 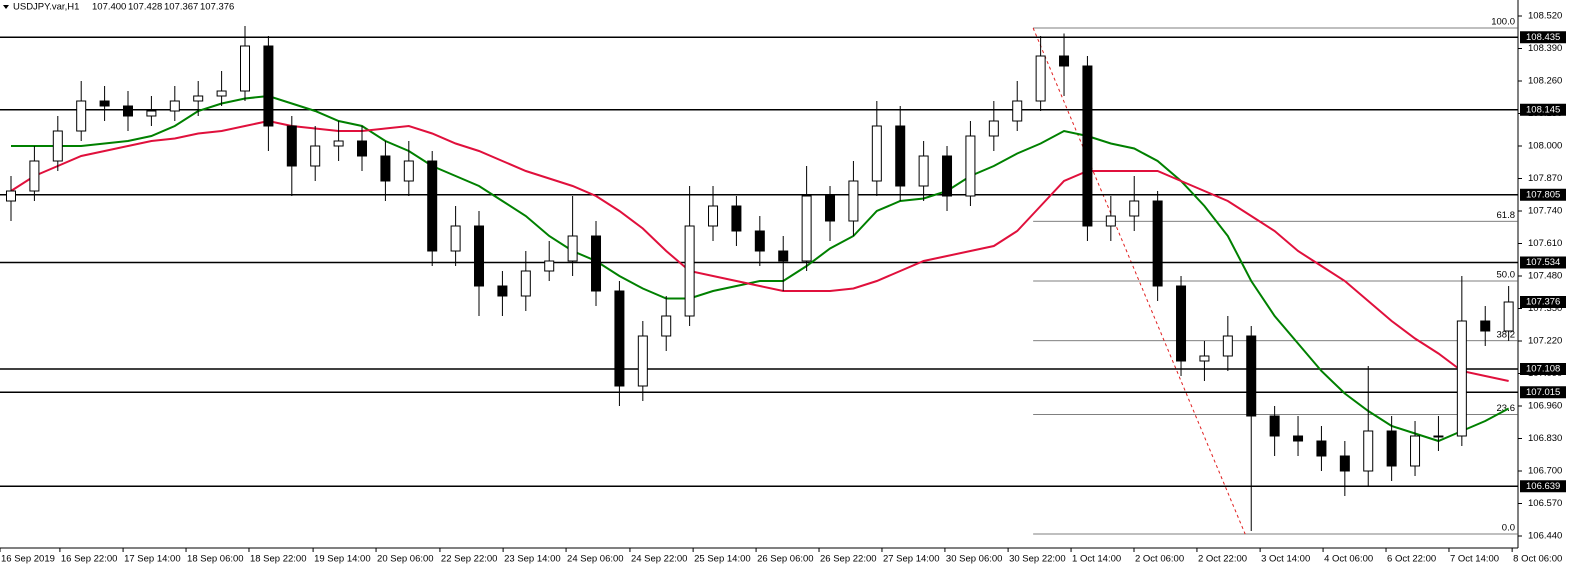 What do you see at coordinates (181, 7) in the screenshot?
I see `quote-value: 107.367` at bounding box center [181, 7].